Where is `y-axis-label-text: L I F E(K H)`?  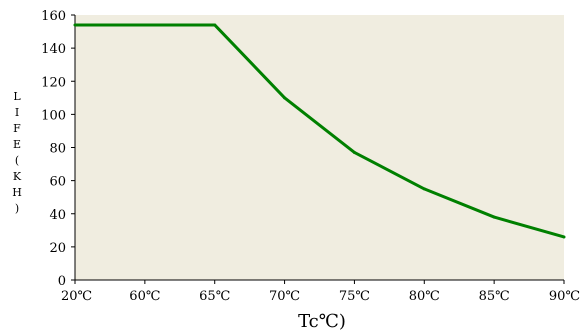
y-axis-label-text: L I F E(K H) is located at coordinates (17, 152).